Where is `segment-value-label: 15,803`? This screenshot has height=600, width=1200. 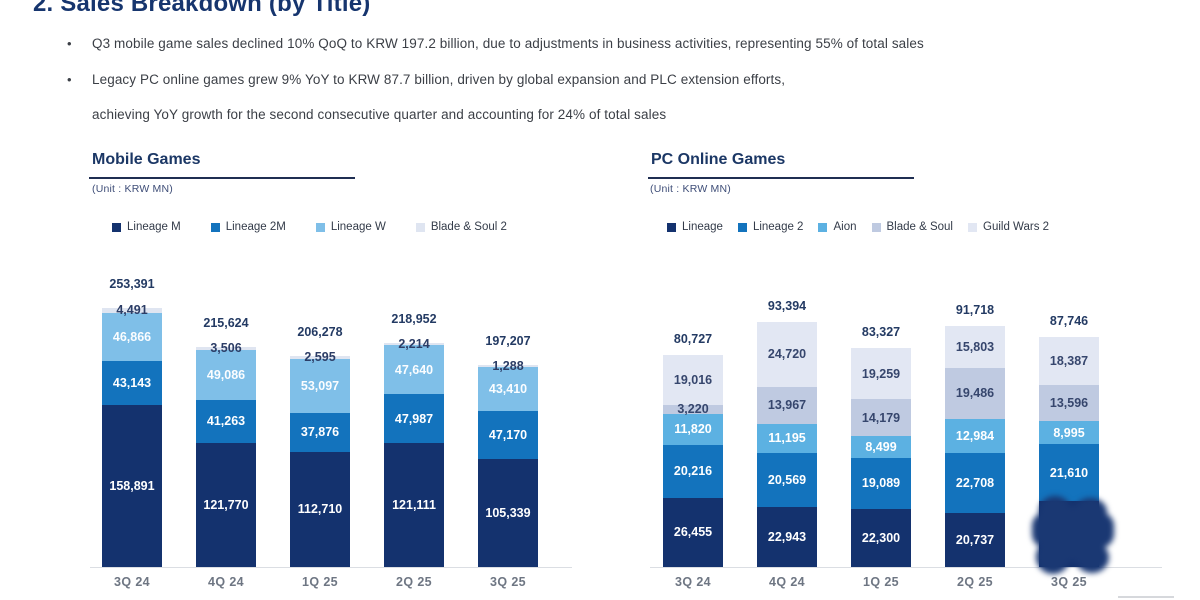
segment-value-label: 15,803 is located at coordinates (975, 347).